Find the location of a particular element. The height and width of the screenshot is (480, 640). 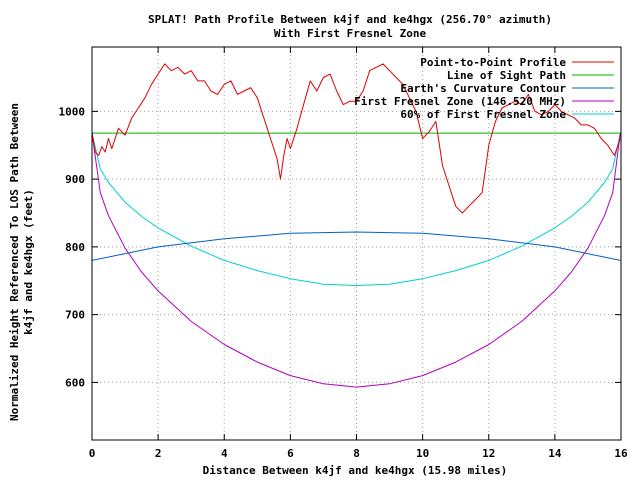

y-tick-label: 800 is located at coordinates (75, 247).